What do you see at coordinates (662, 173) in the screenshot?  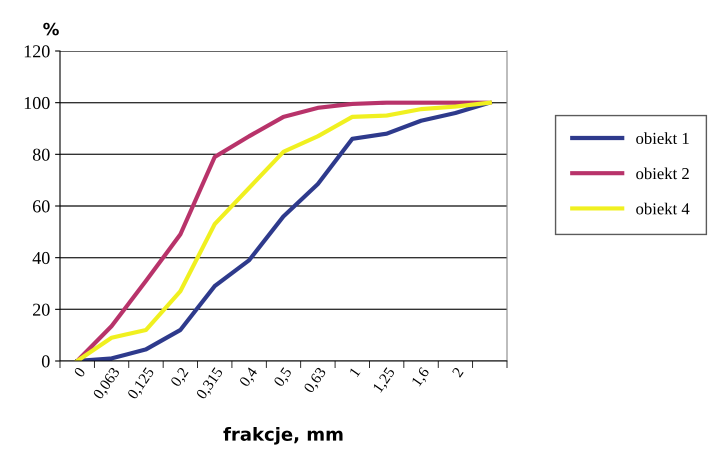 I see `legend-label: obiekt 2` at bounding box center [662, 173].